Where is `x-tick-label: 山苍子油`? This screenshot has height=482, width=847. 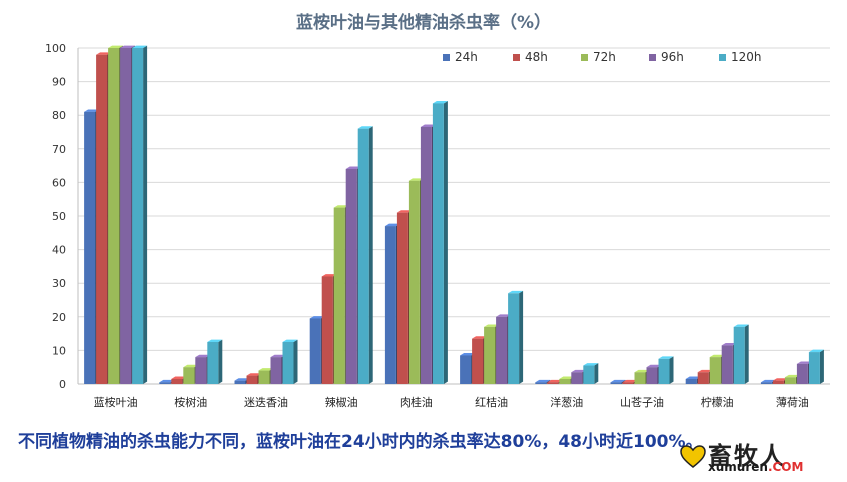 x-tick-label: 山苍子油 is located at coordinates (642, 402).